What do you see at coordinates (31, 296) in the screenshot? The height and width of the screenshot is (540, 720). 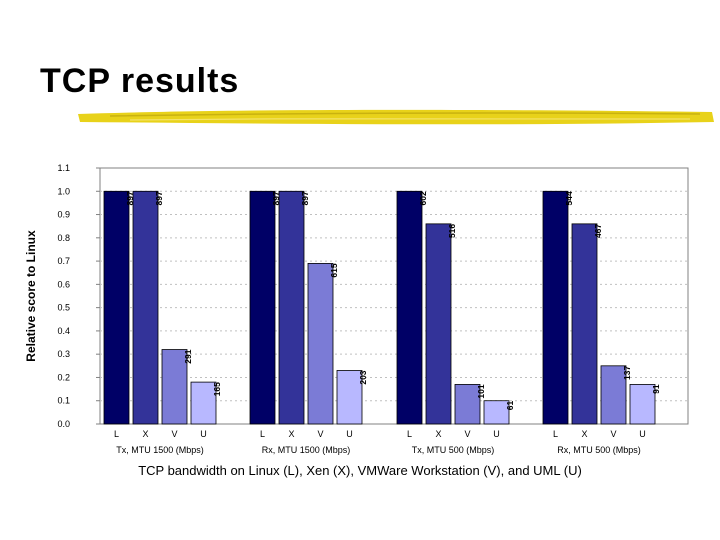 I see `y-axis-label: Relative score to Linux` at bounding box center [31, 296].